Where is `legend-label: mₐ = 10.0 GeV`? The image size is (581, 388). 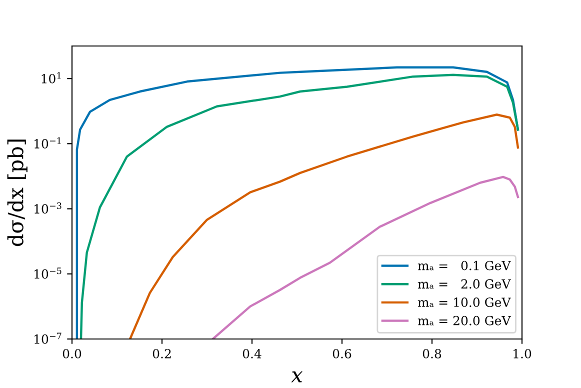
legend-label: mₐ = 10.0 GeV is located at coordinates (464, 302).